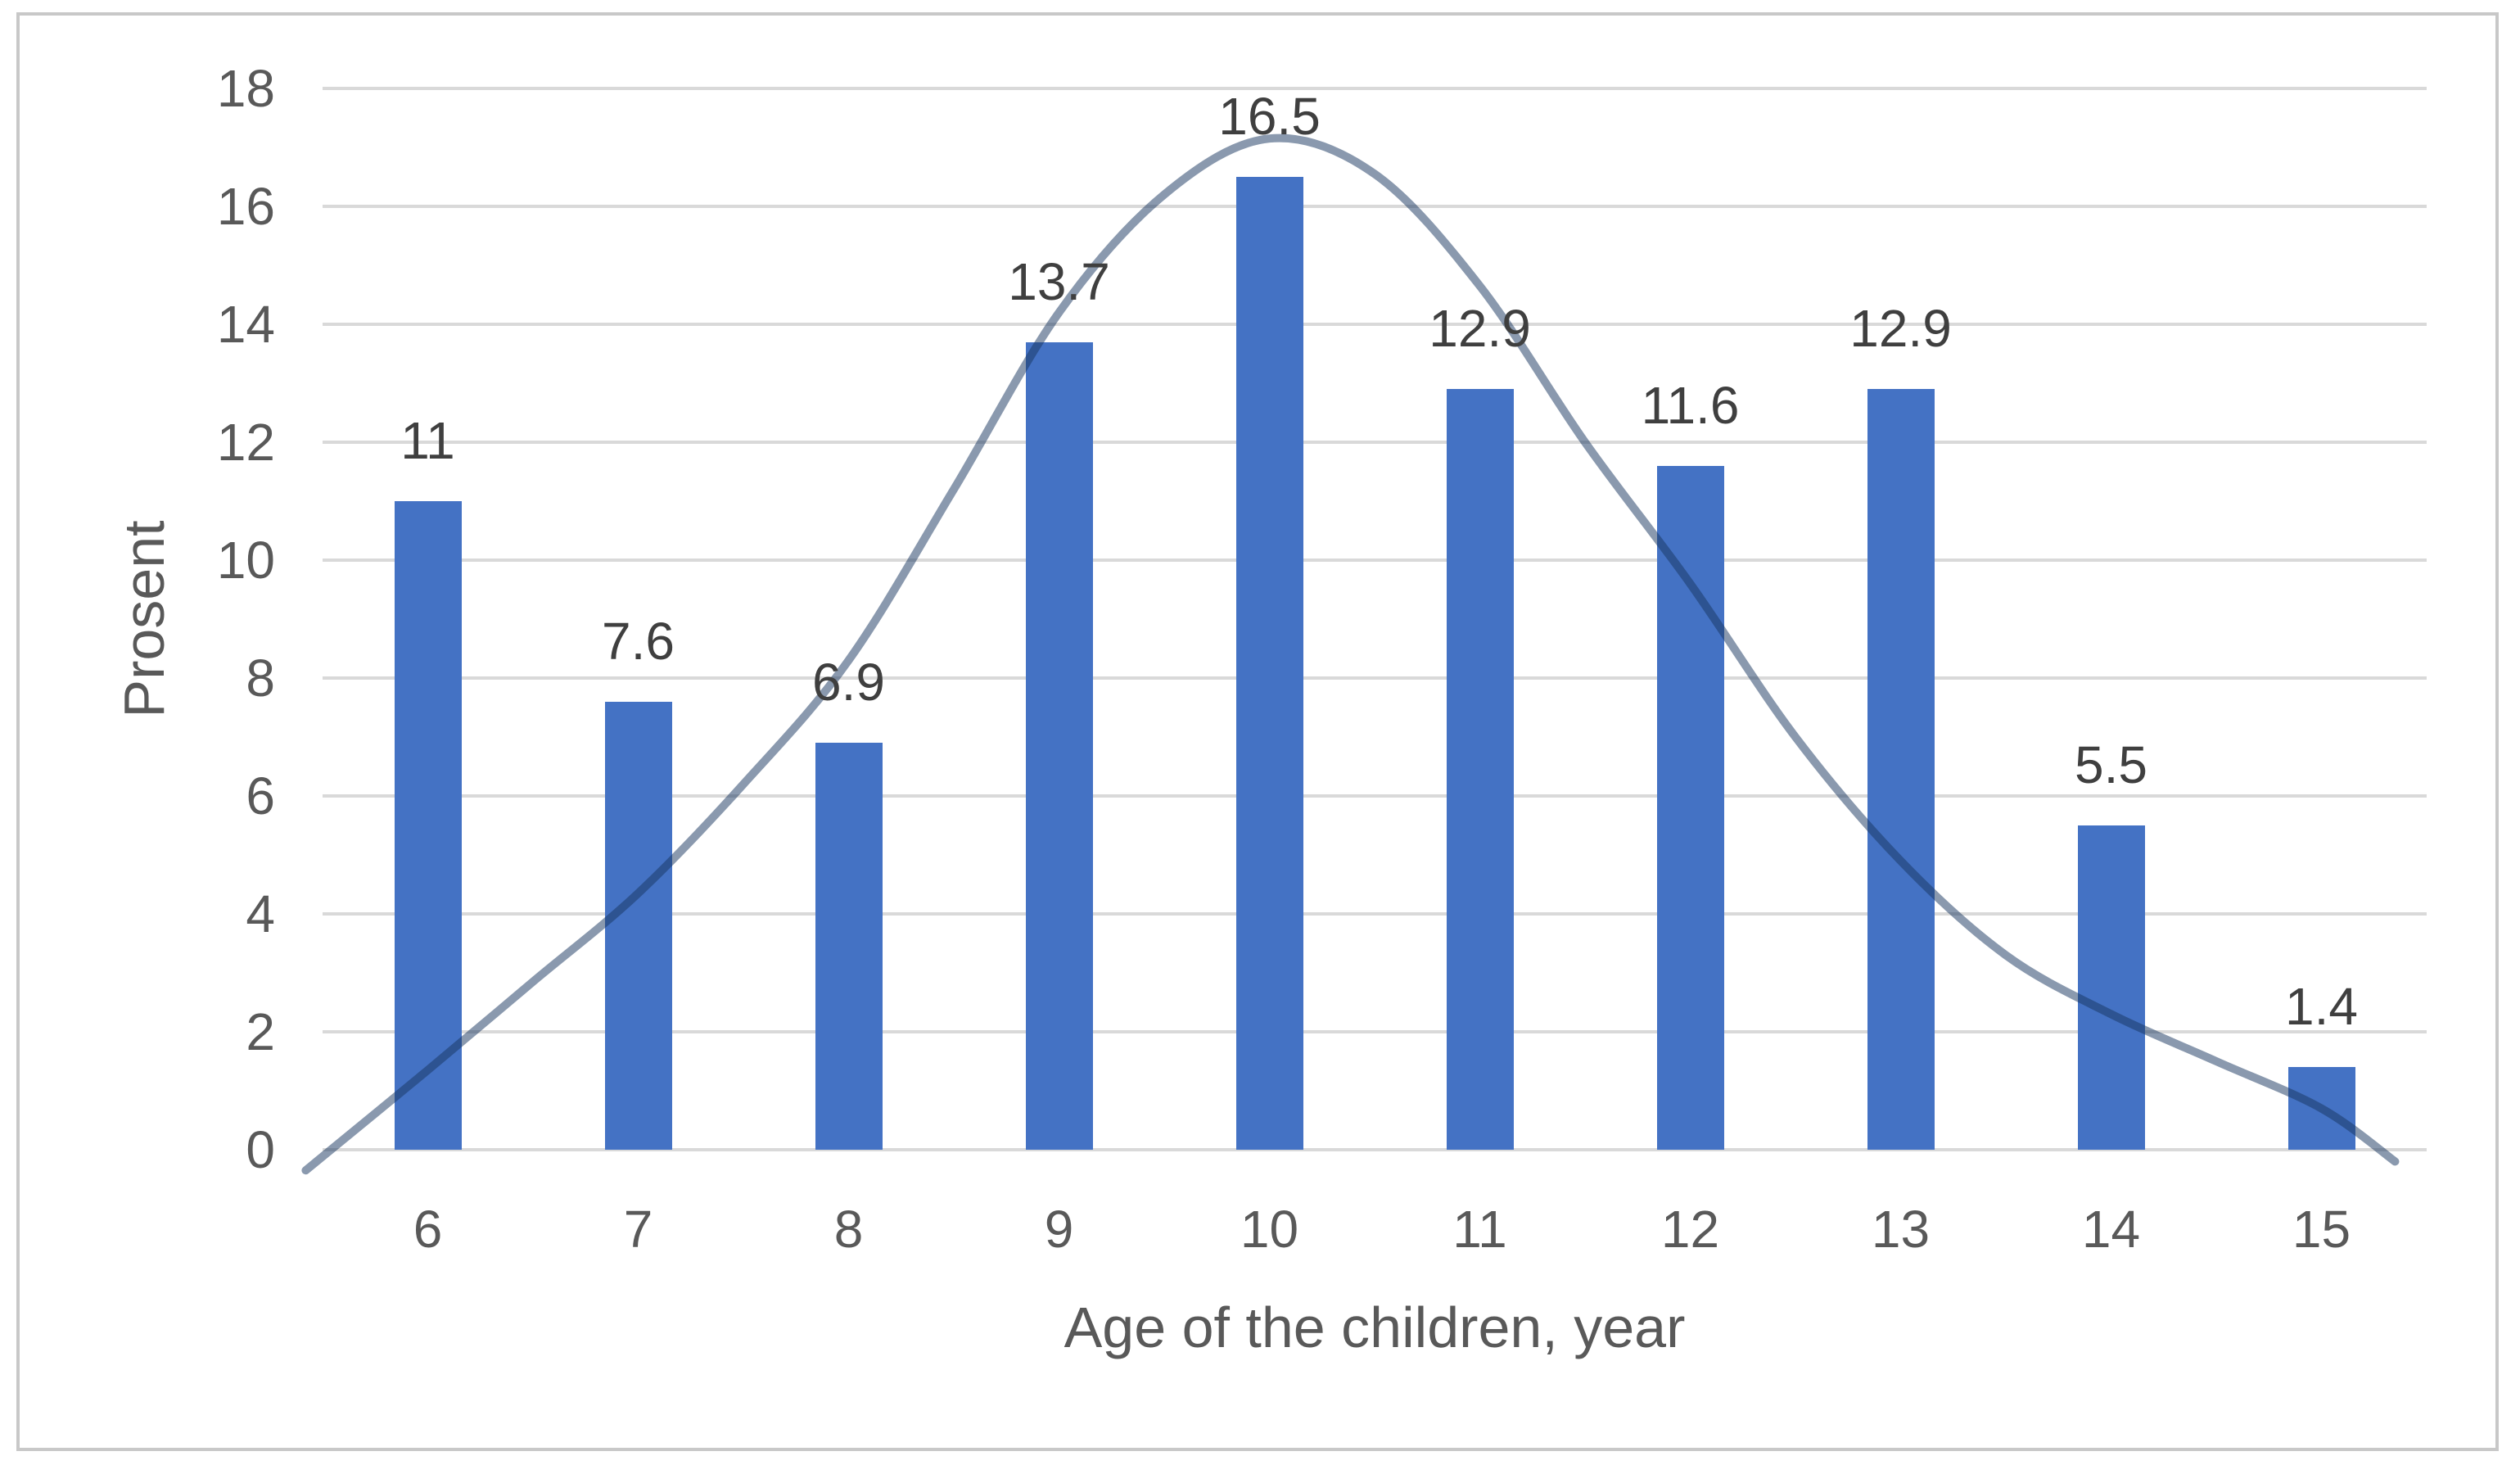 The height and width of the screenshot is (1465, 2520). Describe the element at coordinates (2111, 764) in the screenshot. I see `bar-data-label: 5.5` at that location.